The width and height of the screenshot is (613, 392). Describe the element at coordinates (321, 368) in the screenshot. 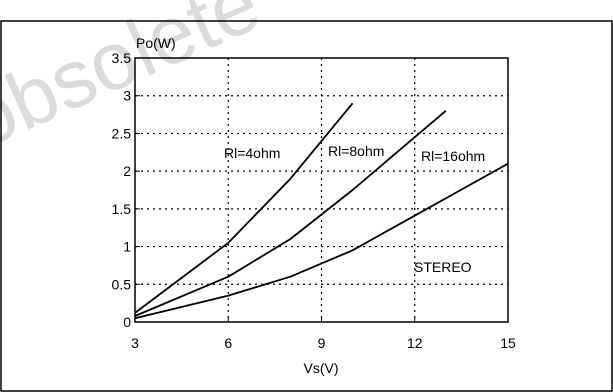

I see `x-axis-label: Vs(V)` at that location.